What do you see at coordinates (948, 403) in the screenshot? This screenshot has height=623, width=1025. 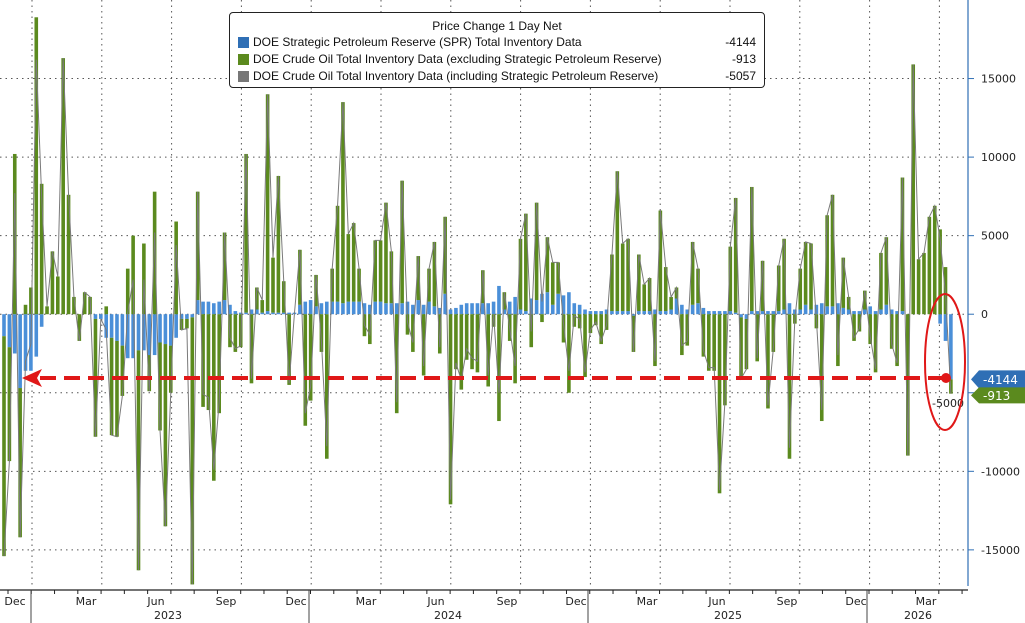 I see `y-tick-label: -5000` at bounding box center [948, 403].